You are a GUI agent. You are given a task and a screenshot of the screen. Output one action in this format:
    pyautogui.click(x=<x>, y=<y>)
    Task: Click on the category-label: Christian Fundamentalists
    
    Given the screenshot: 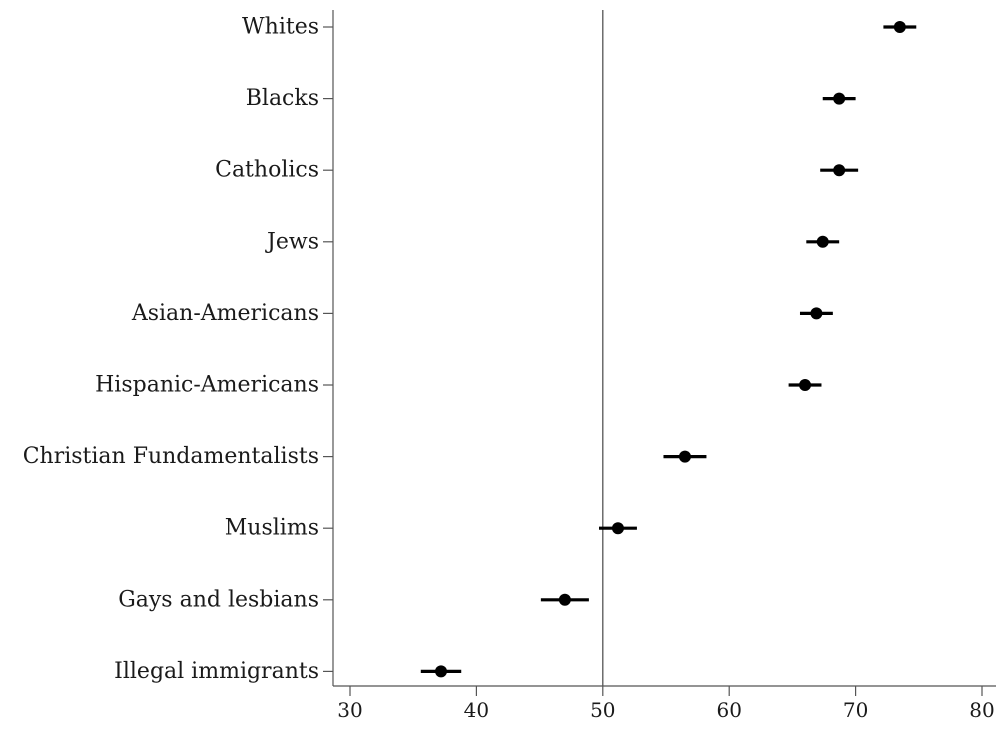 What is the action you would take?
    pyautogui.click(x=171, y=456)
    